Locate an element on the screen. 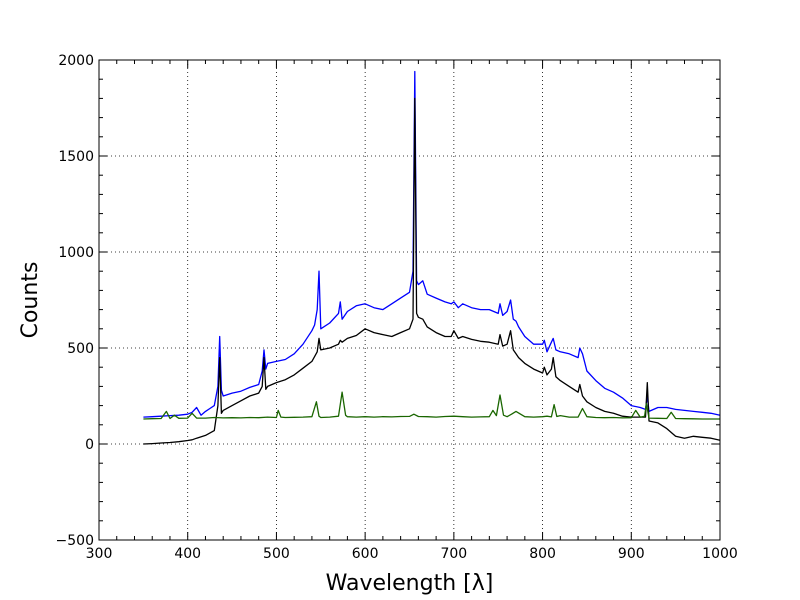  x-tick-label: 1000 is located at coordinates (720, 554).